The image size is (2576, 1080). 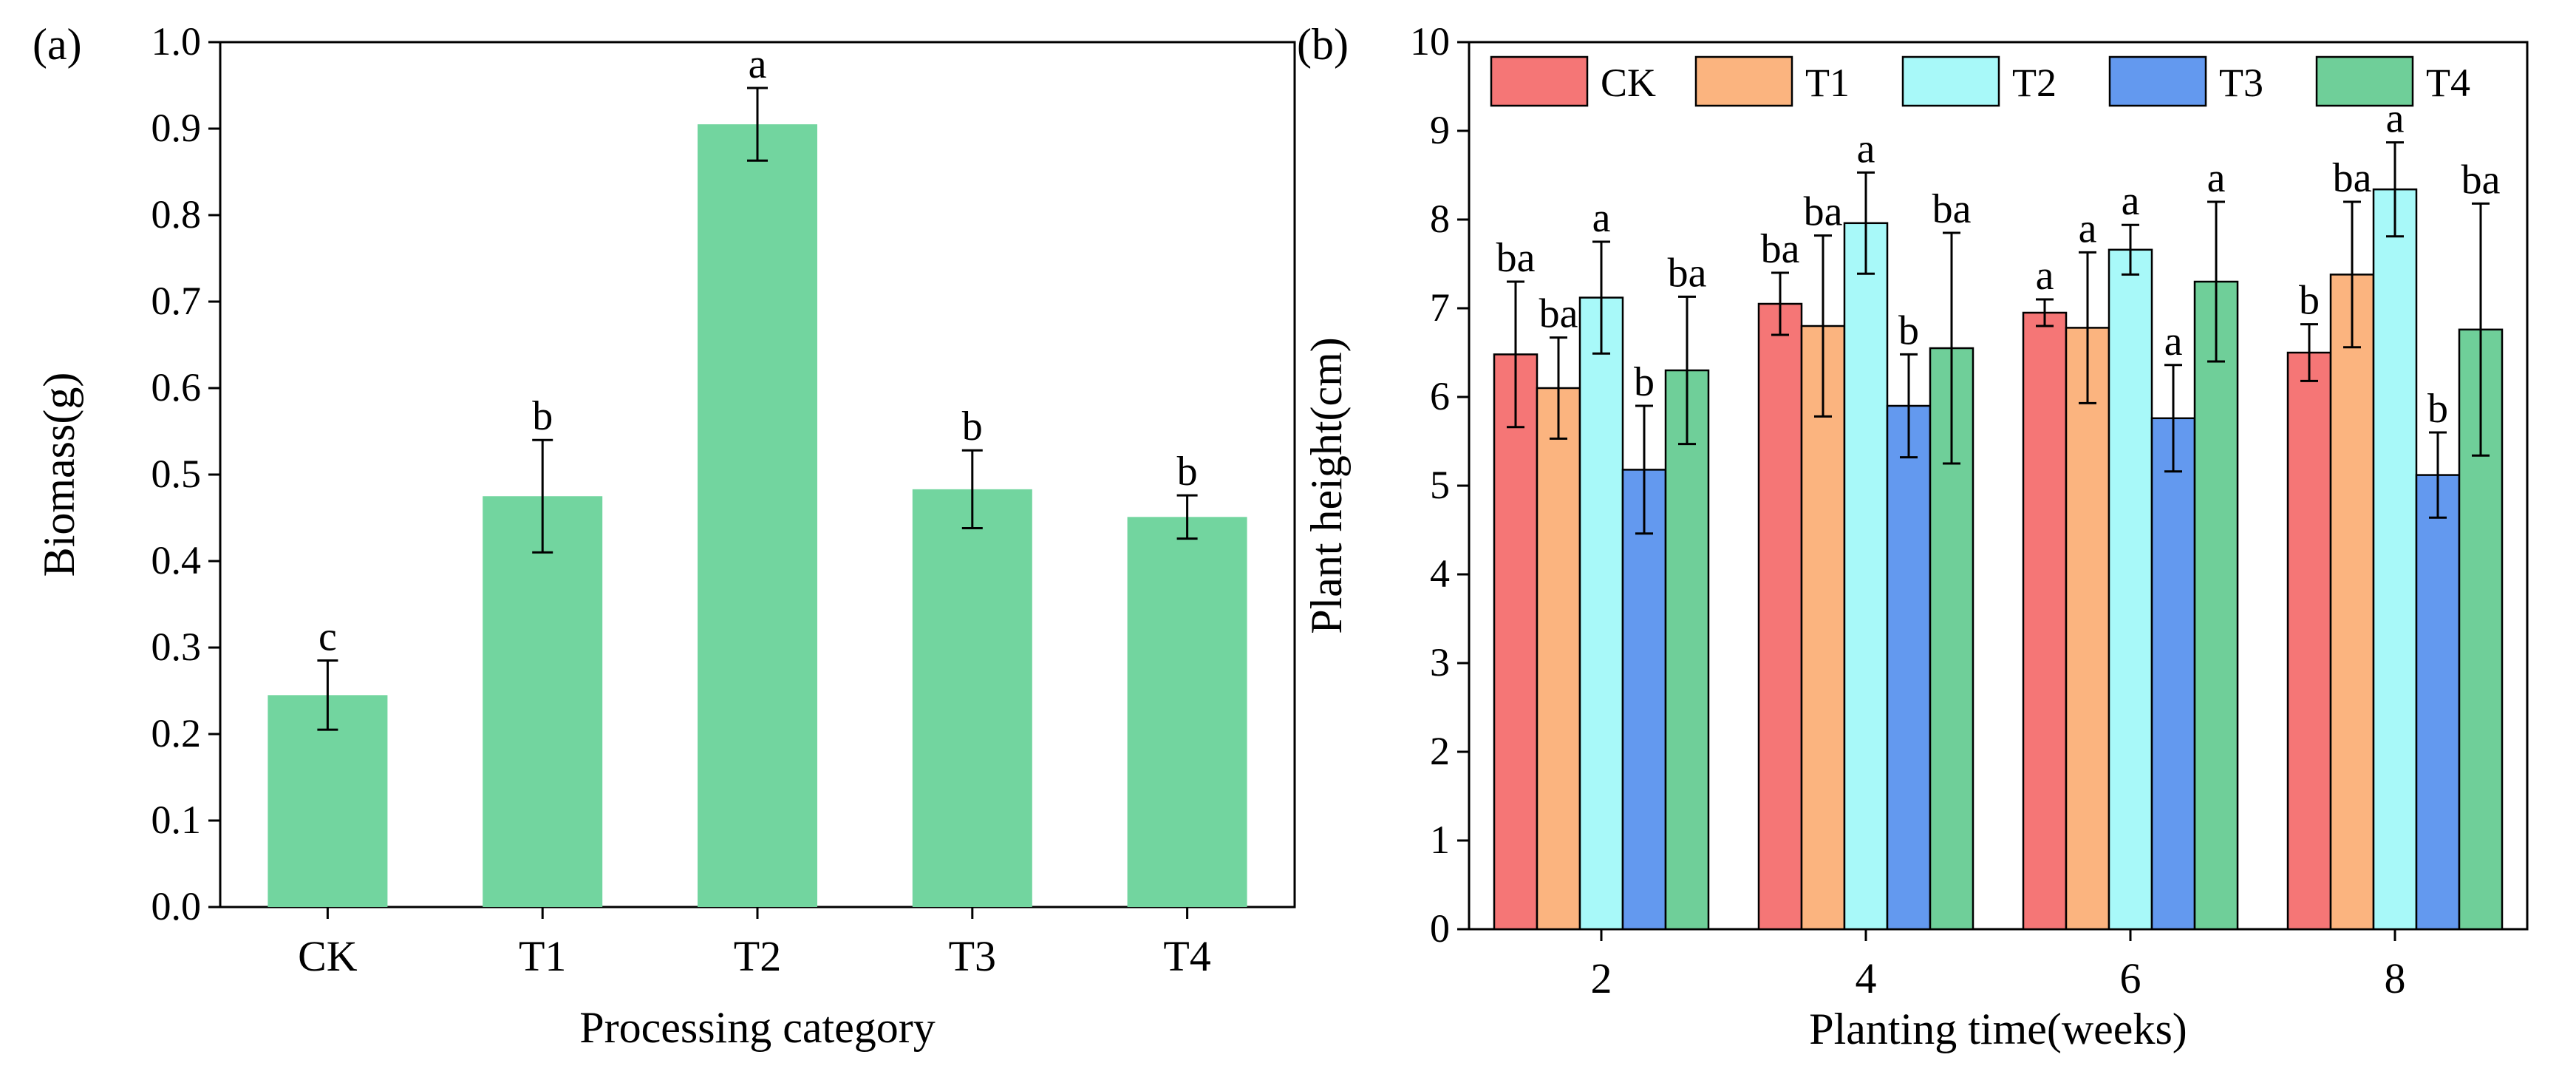 What do you see at coordinates (1323, 44) in the screenshot?
I see `panel-label: (b)` at bounding box center [1323, 44].